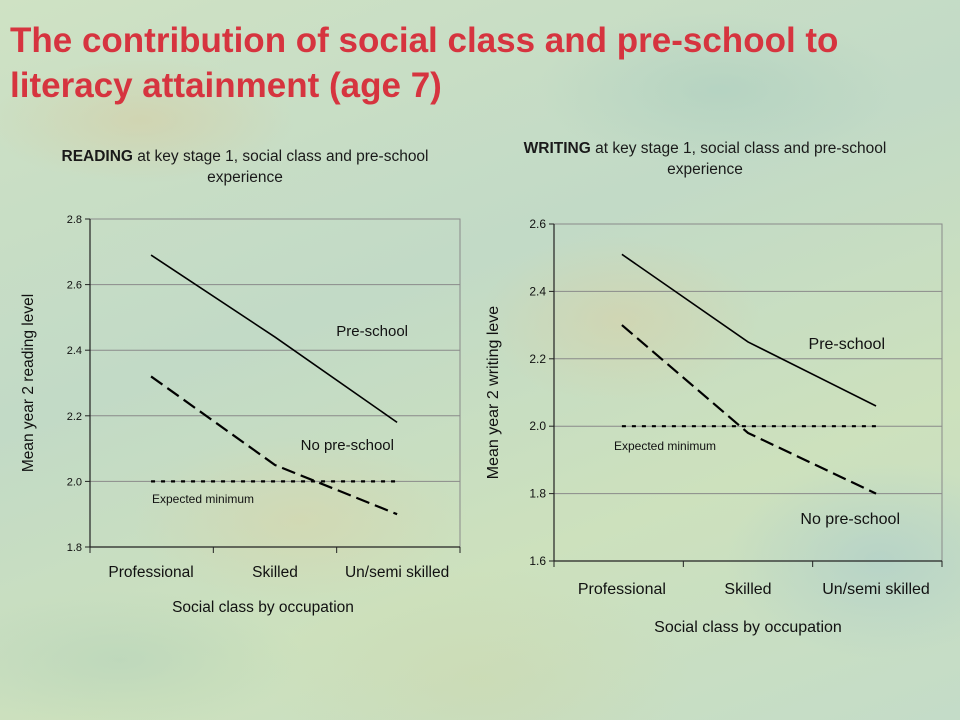  I want to click on reading-series-no-pre-school, so click(274, 445).